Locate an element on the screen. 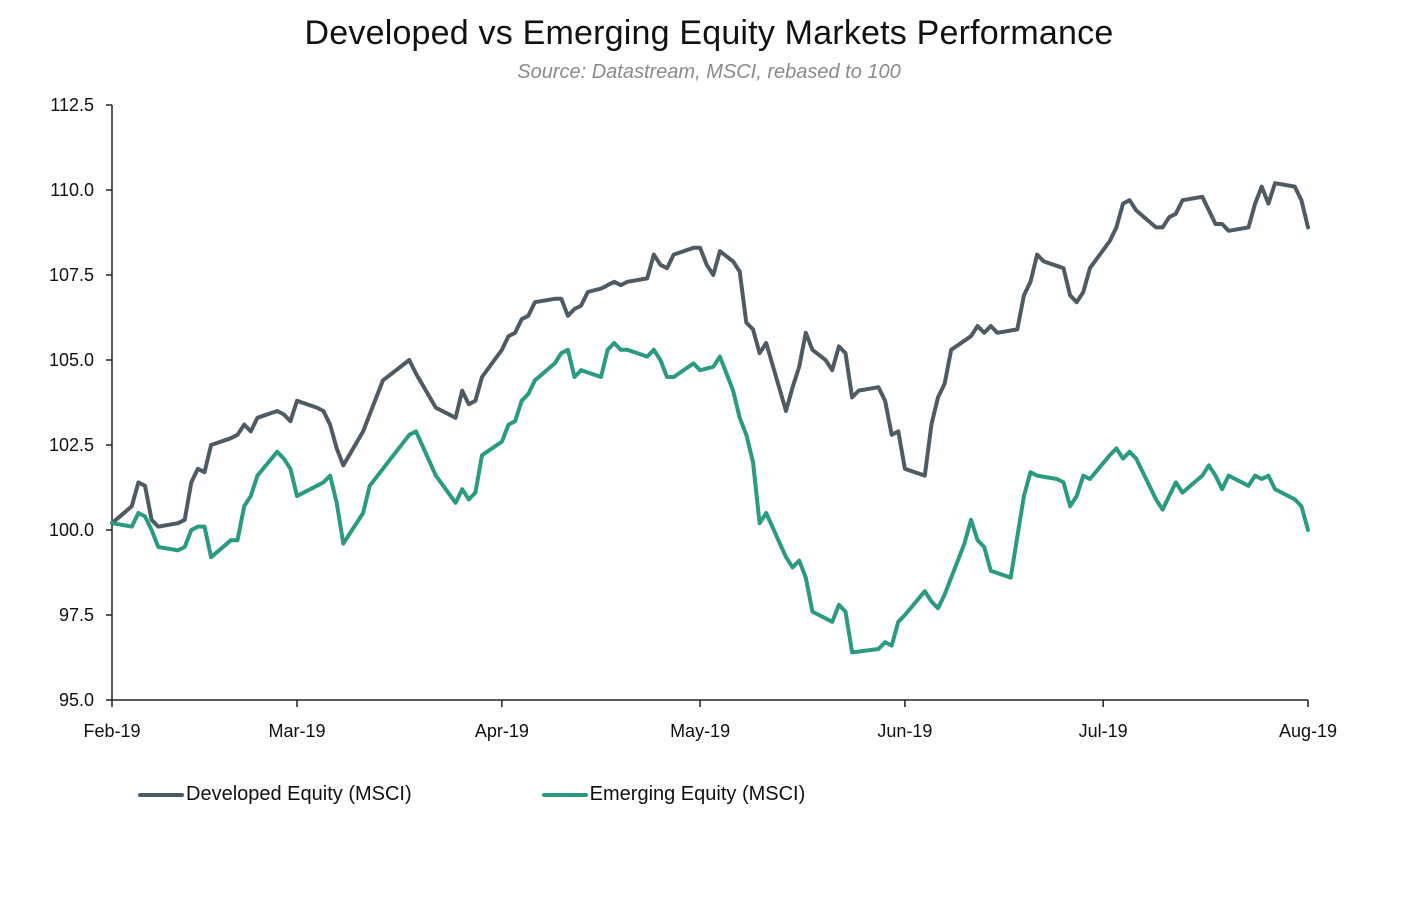 Image resolution: width=1418 pixels, height=915 pixels. y-tick-label: 95.0 is located at coordinates (76, 700).